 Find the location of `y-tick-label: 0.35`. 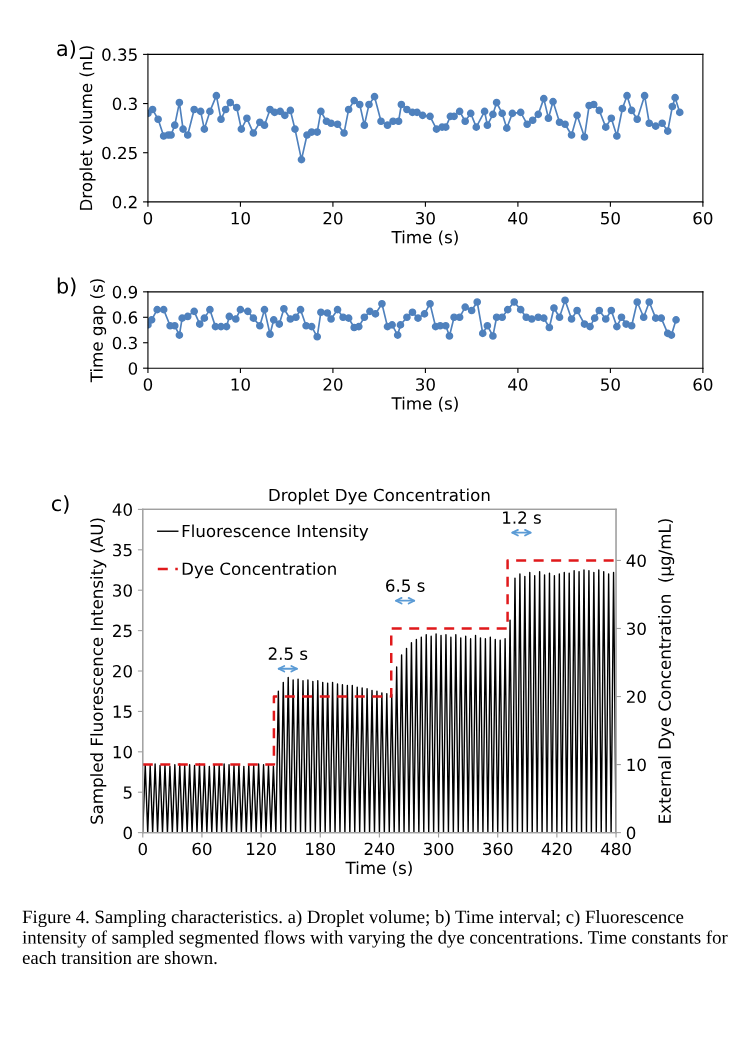

y-tick-label: 0.35 is located at coordinates (119, 54).